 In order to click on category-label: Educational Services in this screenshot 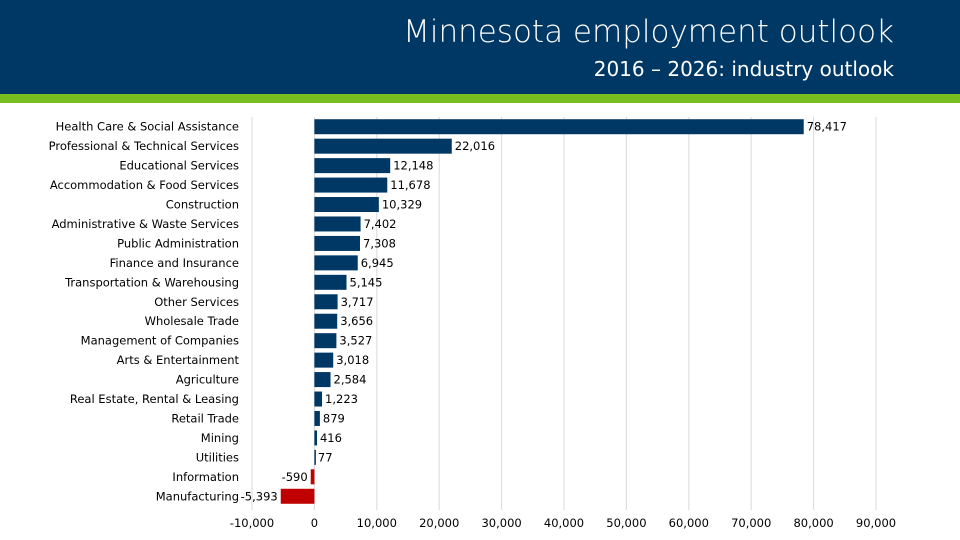, I will do `click(179, 166)`.